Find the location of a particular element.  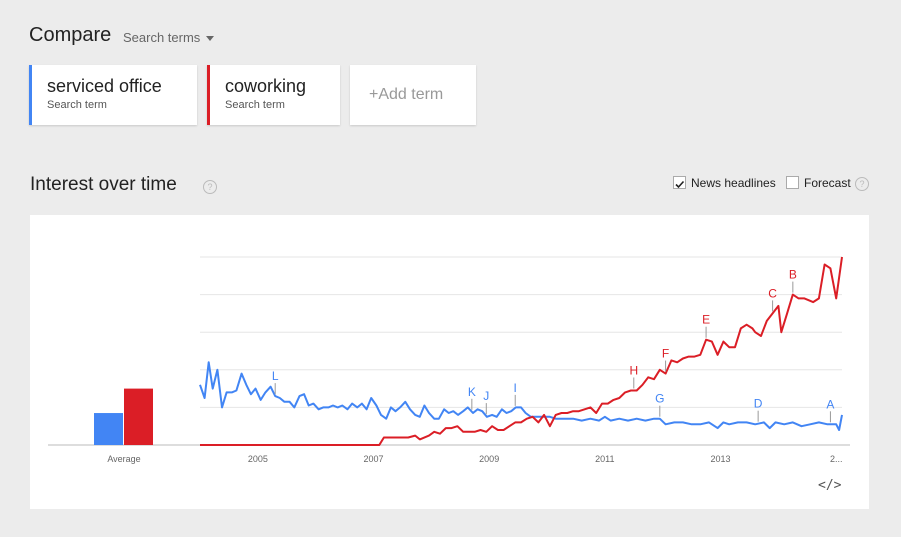

compare-title: Compare is located at coordinates (70, 35).